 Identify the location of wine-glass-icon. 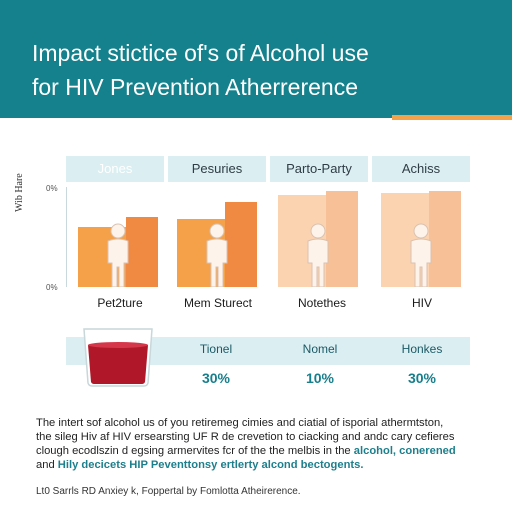
(118, 357).